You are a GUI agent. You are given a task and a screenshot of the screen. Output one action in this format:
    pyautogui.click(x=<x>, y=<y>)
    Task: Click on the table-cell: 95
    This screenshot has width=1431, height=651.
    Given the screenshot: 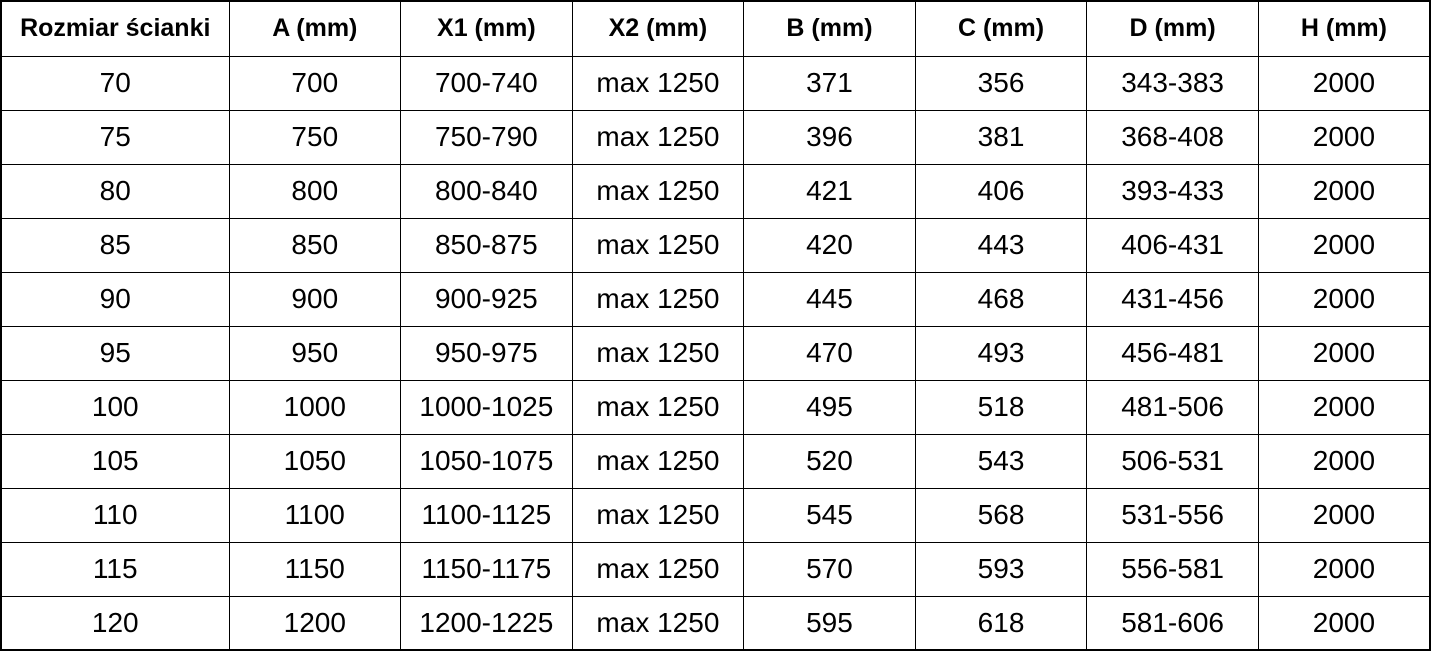 What is the action you would take?
    pyautogui.click(x=115, y=353)
    